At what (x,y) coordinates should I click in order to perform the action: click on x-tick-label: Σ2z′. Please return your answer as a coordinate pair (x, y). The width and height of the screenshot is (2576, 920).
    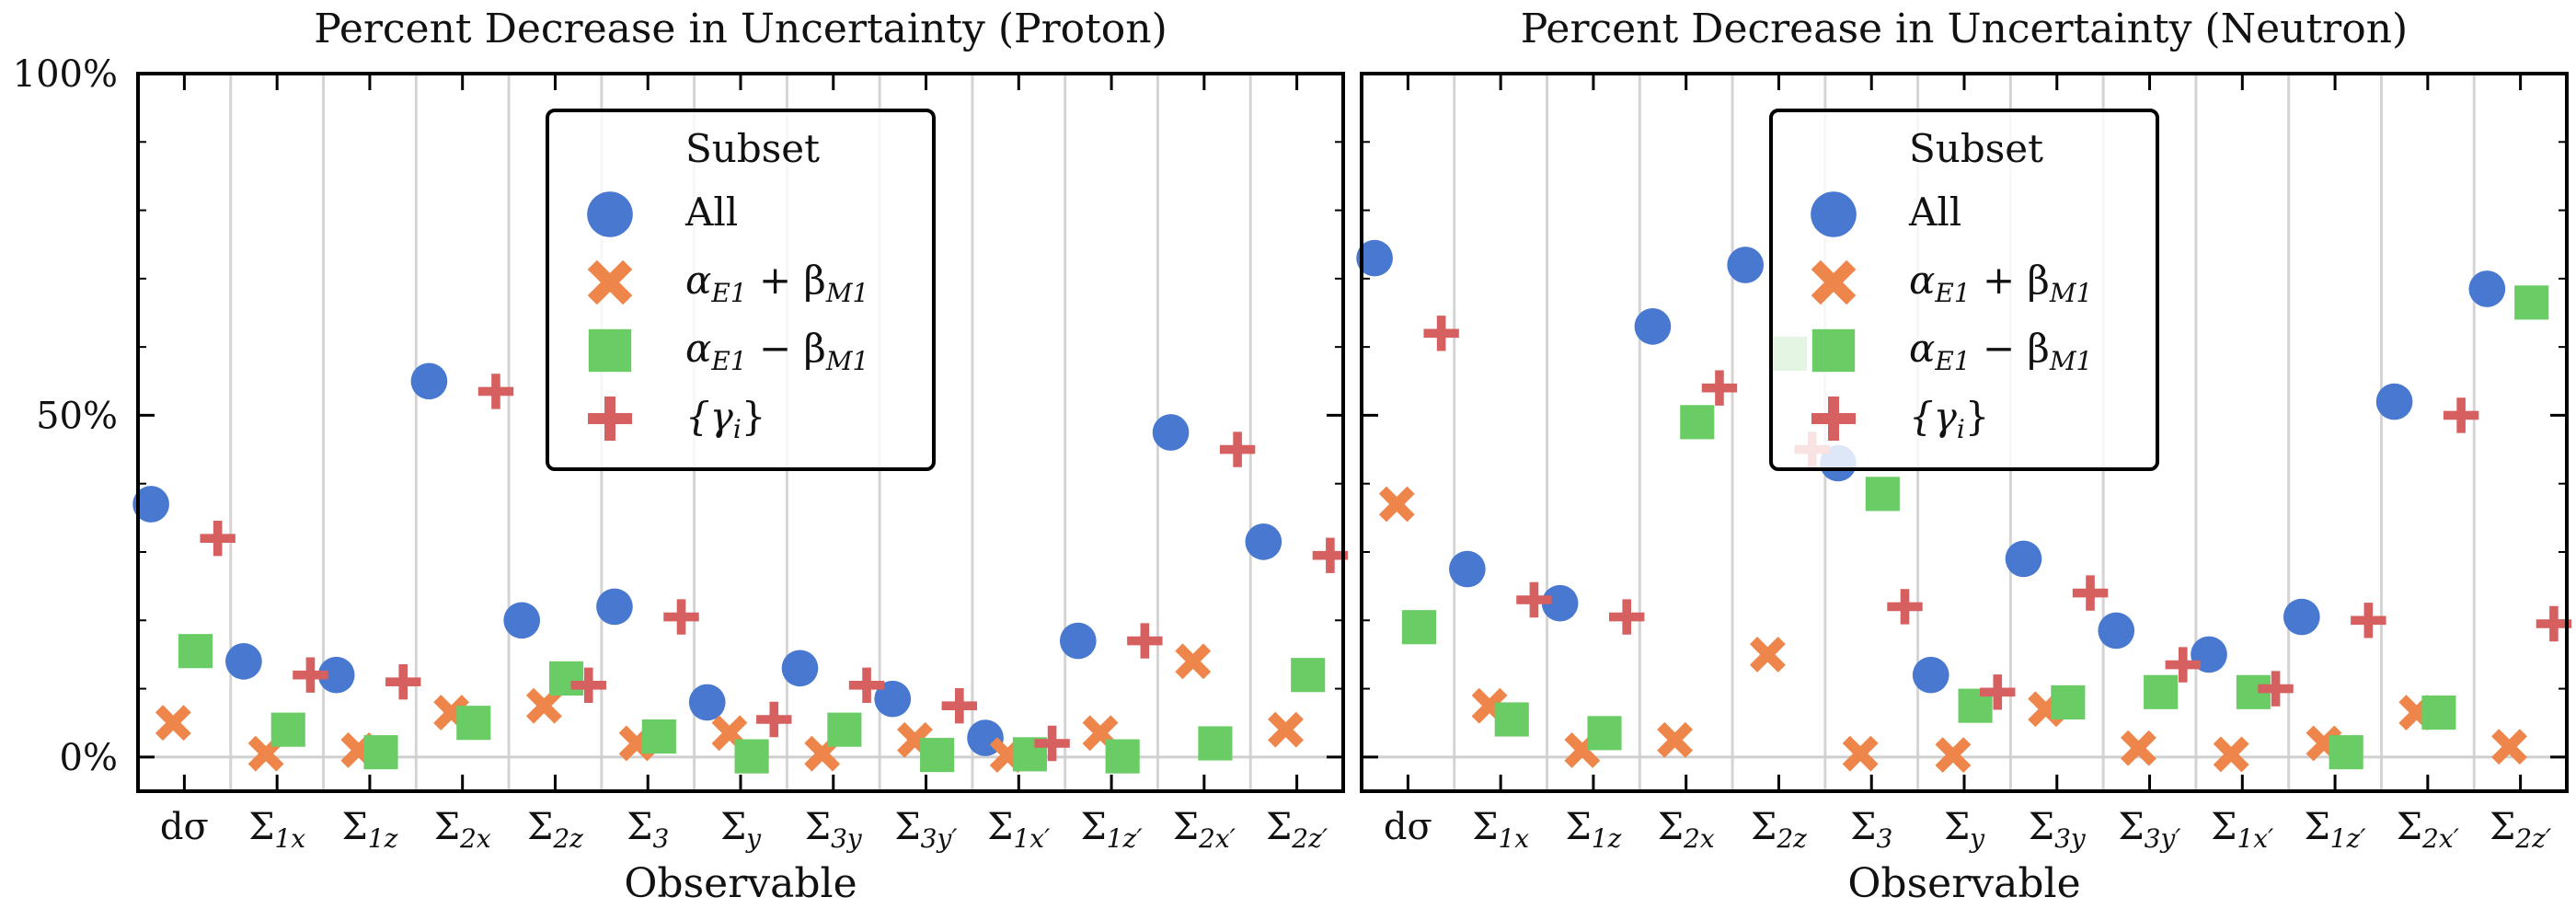
    Looking at the image, I should click on (2521, 830).